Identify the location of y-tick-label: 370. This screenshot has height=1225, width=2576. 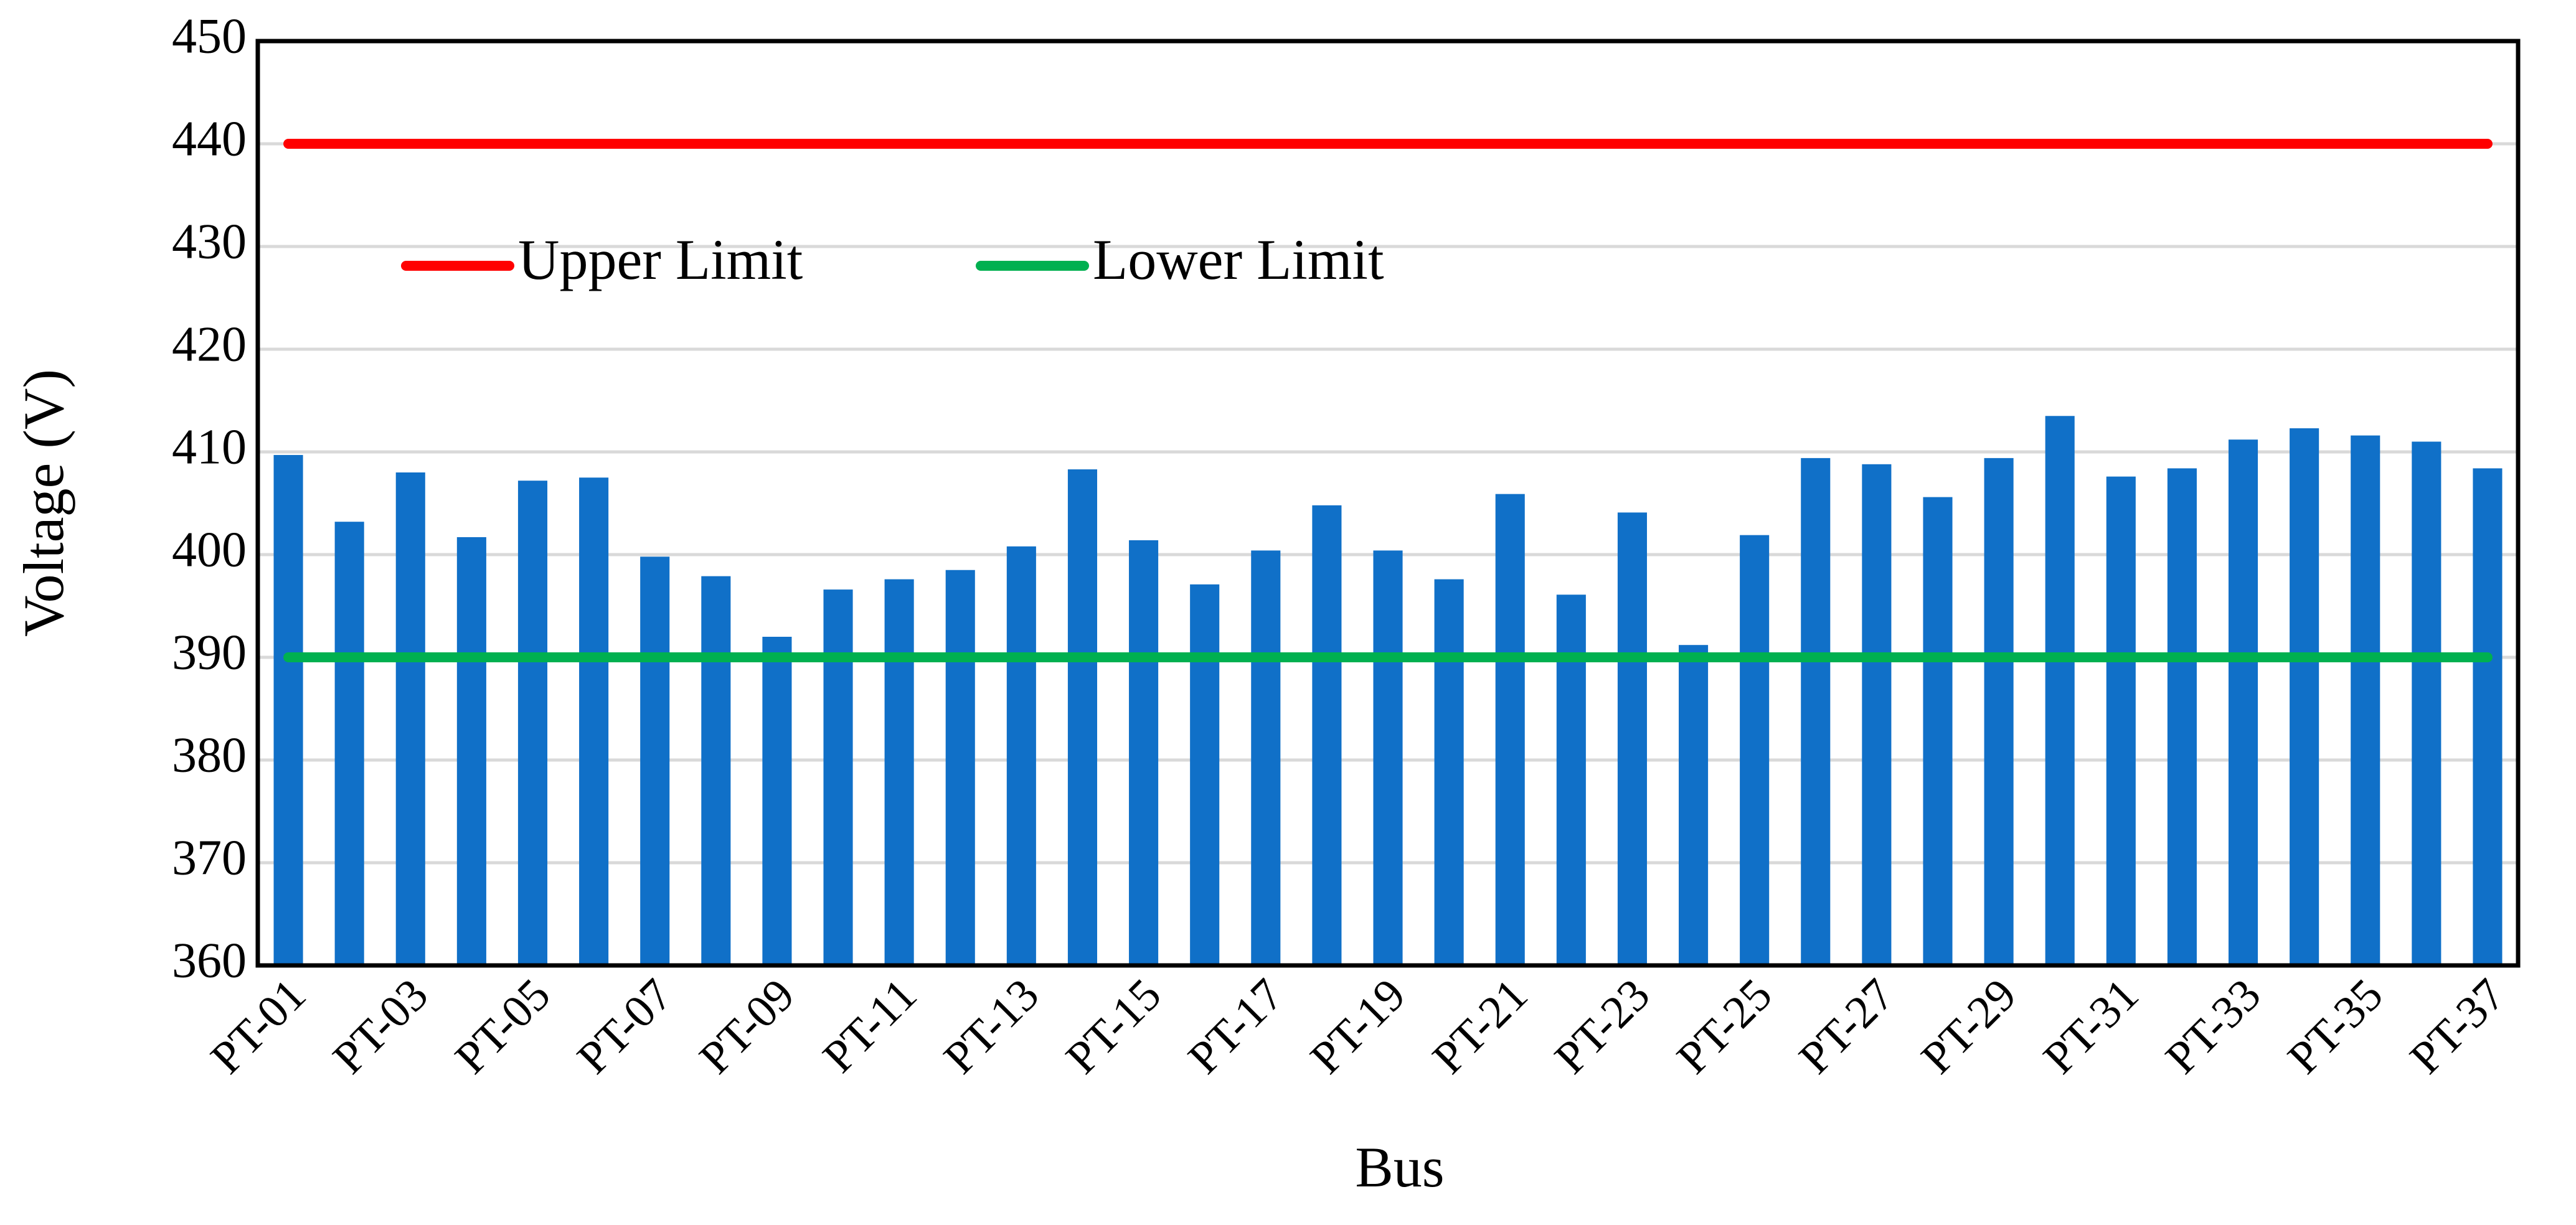
(210, 857).